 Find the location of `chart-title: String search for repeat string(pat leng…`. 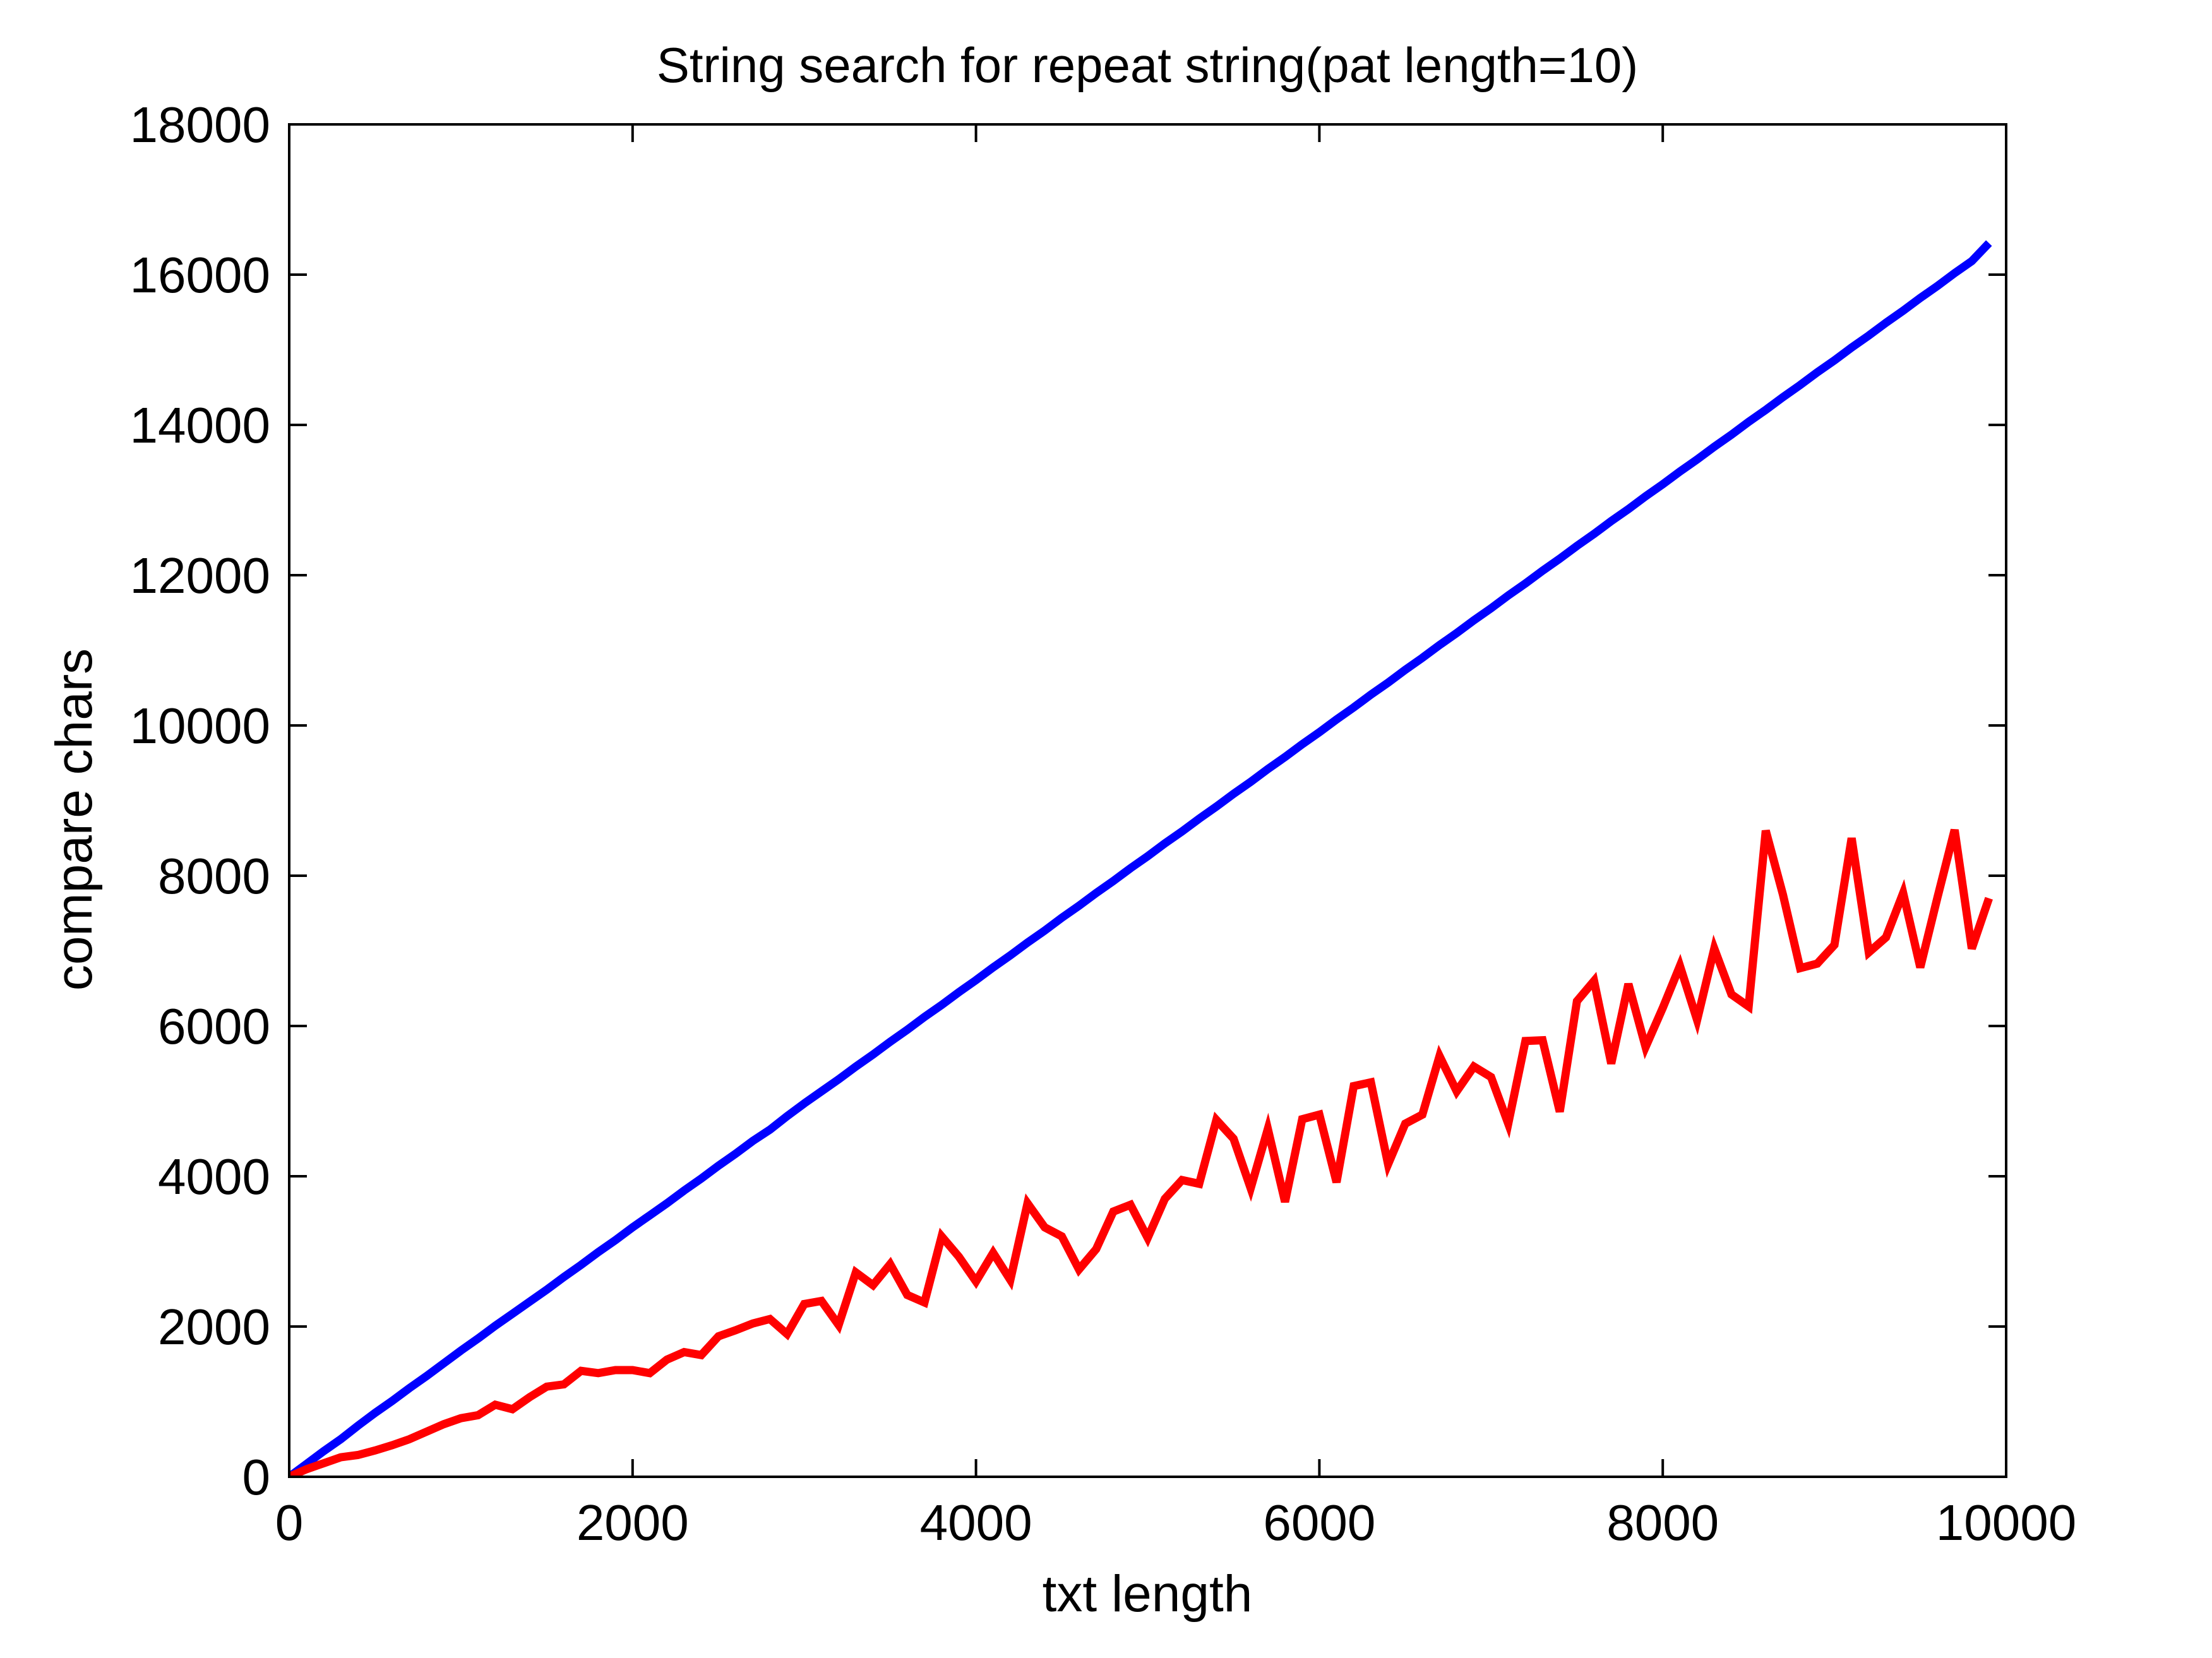

chart-title: String search for repeat string(pat leng… is located at coordinates (1147, 65).